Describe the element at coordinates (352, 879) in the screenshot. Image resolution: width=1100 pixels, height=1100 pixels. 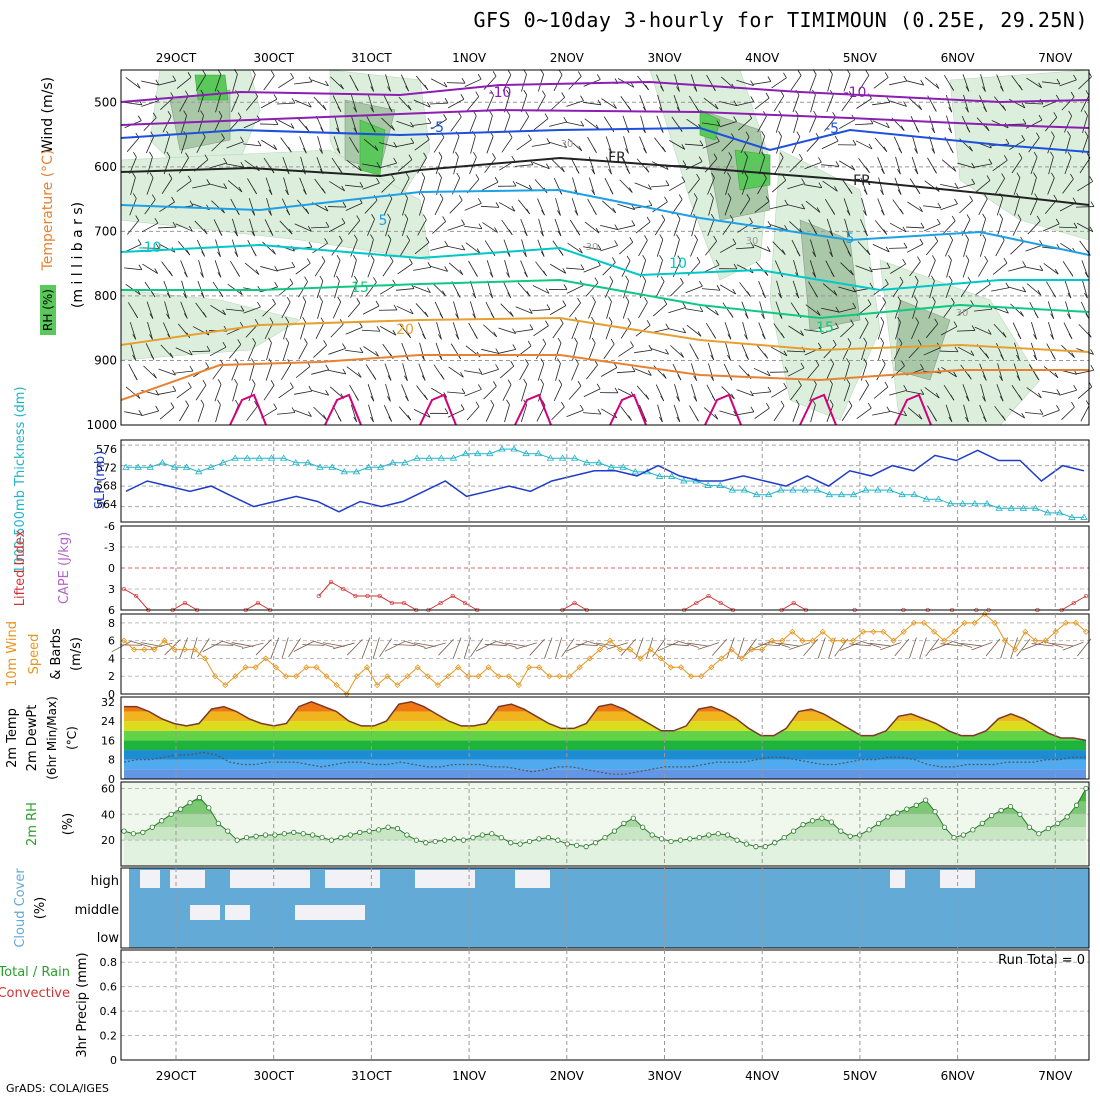
I see `cloud-gap` at that location.